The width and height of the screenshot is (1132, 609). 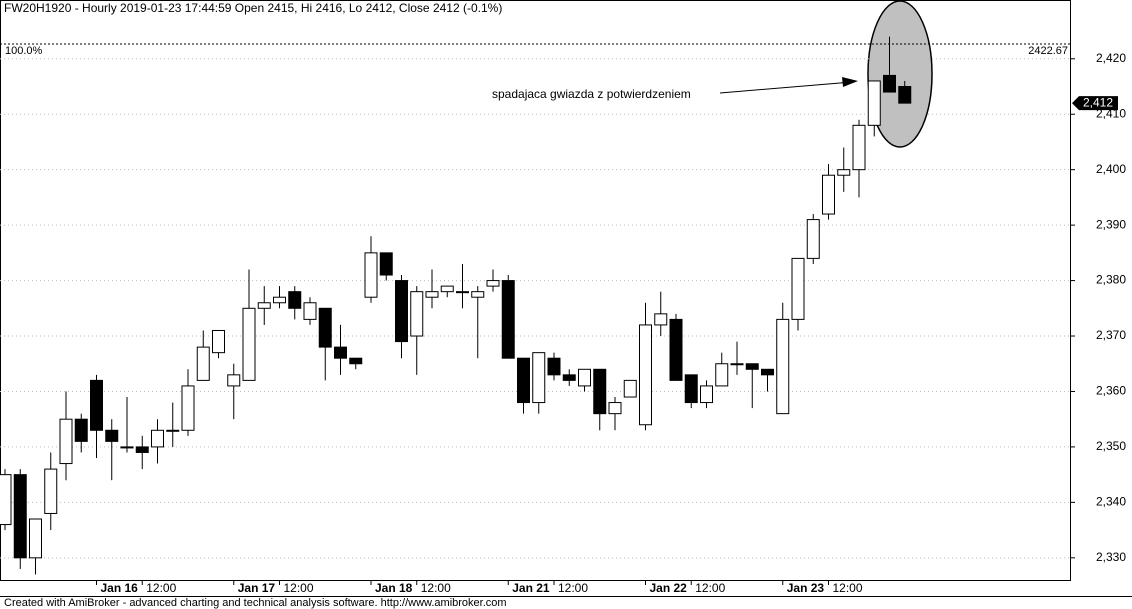 What do you see at coordinates (1111, 557) in the screenshot?
I see `y-tick-label: 2,330` at bounding box center [1111, 557].